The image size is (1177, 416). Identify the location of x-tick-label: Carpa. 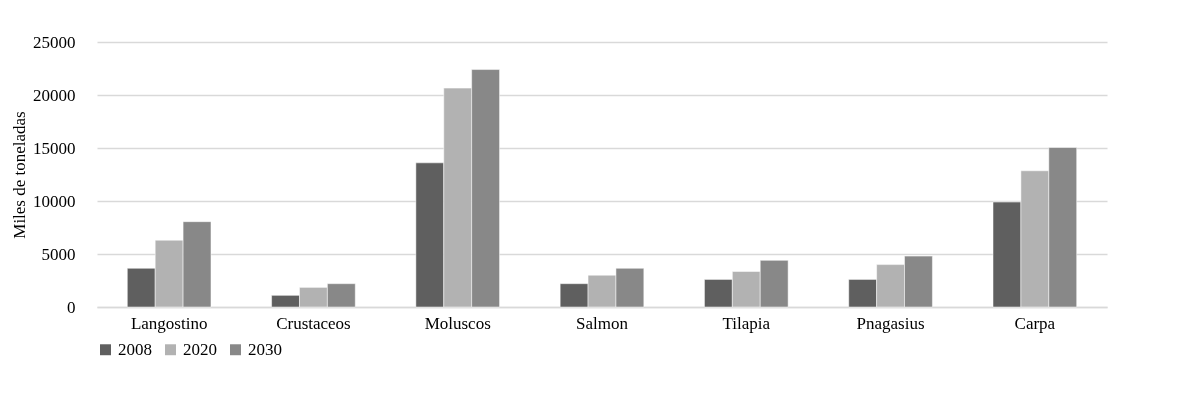
(1035, 323).